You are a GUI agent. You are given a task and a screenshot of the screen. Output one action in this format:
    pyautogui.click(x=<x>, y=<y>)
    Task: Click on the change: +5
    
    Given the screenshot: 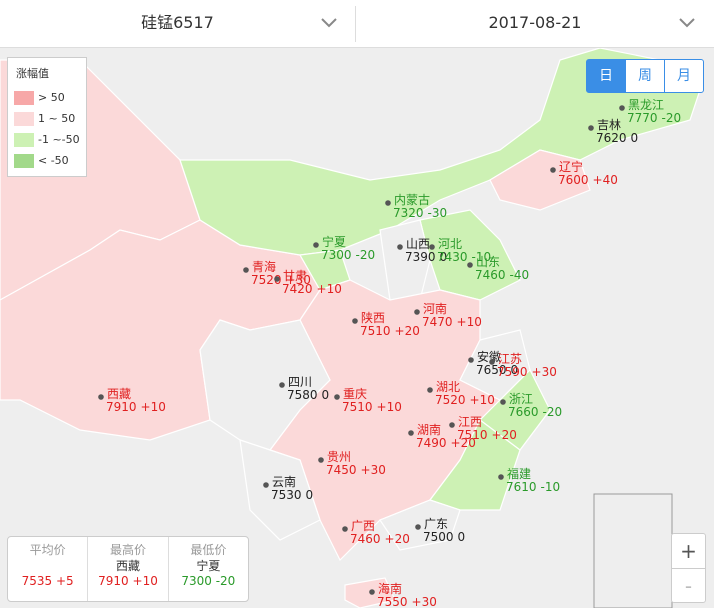 What is the action you would take?
    pyautogui.click(x=65, y=581)
    